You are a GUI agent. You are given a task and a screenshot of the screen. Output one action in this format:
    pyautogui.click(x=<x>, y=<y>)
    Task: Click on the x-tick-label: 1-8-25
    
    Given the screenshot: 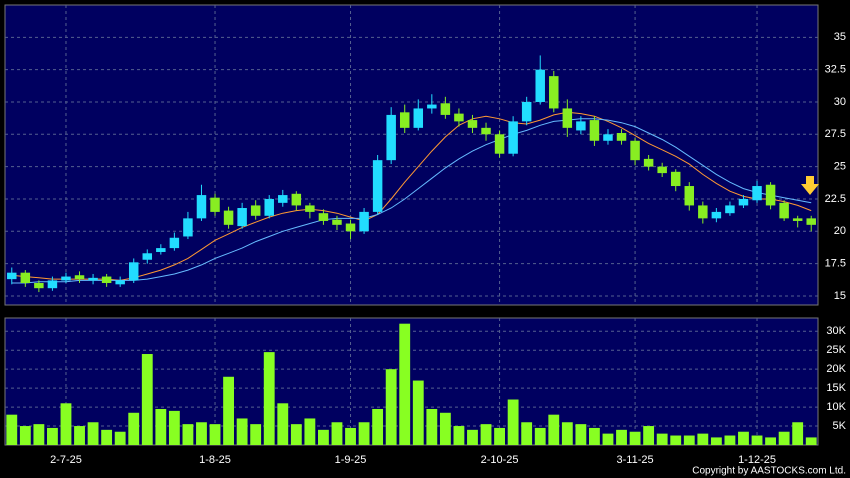 What is the action you would take?
    pyautogui.click(x=215, y=460)
    